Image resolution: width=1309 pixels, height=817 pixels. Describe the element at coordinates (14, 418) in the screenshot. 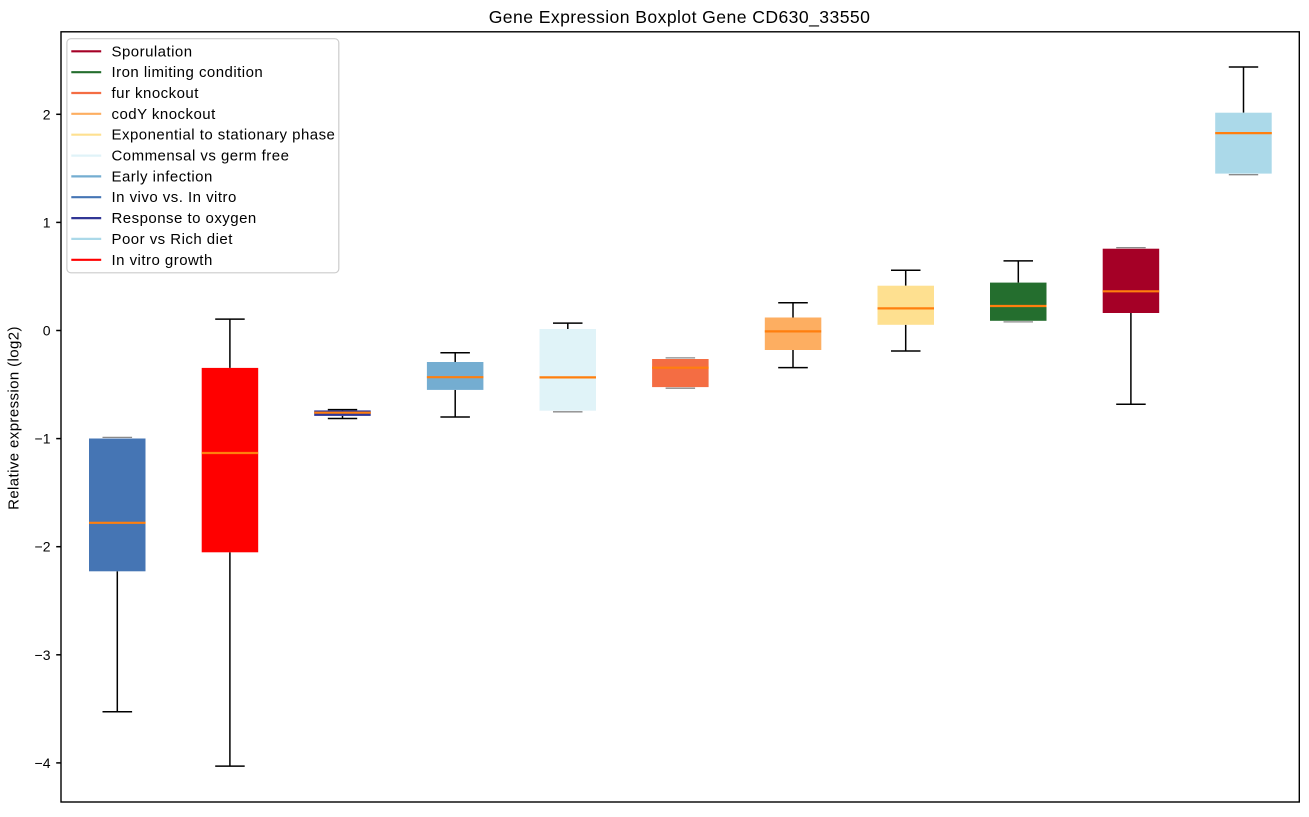

I see `svg-text: Relative expression (log2)` at that location.